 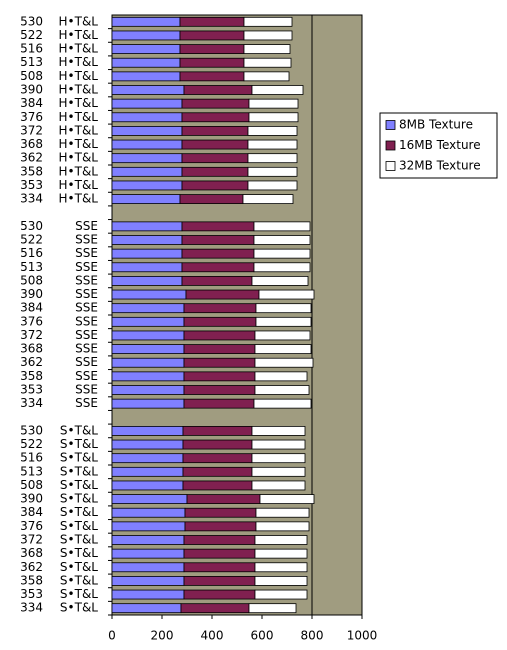 I want to click on legend-label: 16MB Texture, so click(x=440, y=145).